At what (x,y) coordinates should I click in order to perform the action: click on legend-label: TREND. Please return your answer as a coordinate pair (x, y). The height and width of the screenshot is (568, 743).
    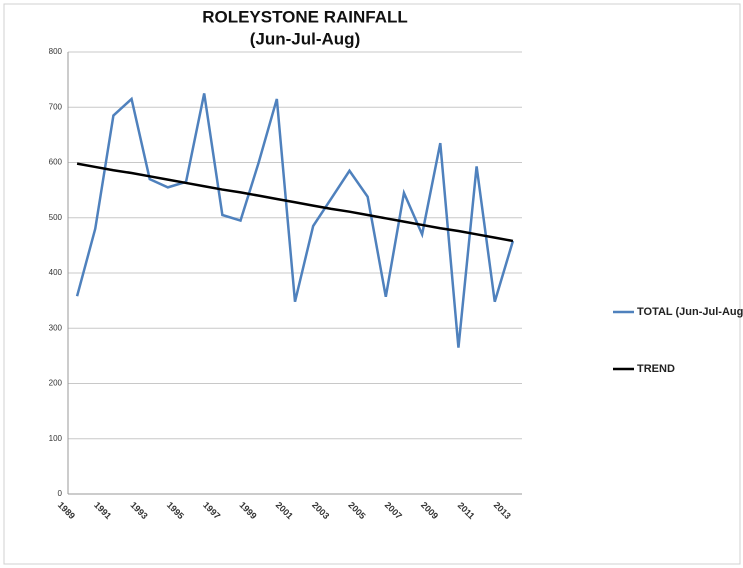
    Looking at the image, I should click on (656, 369).